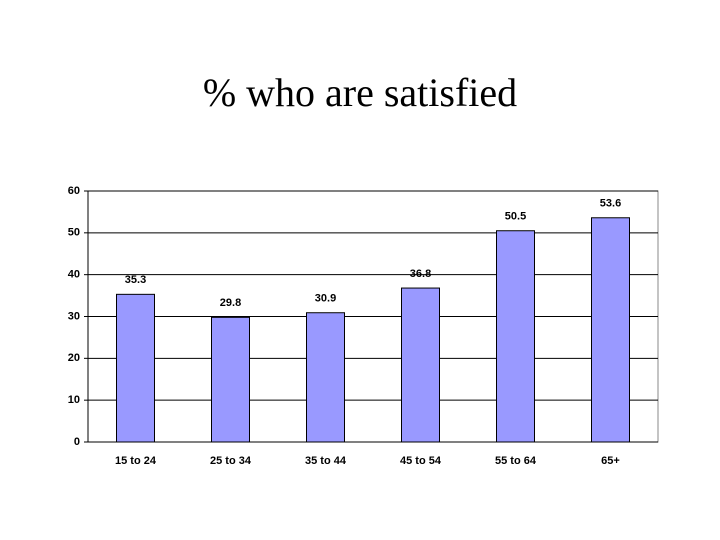  I want to click on y-tick-label: 50, so click(74, 233).